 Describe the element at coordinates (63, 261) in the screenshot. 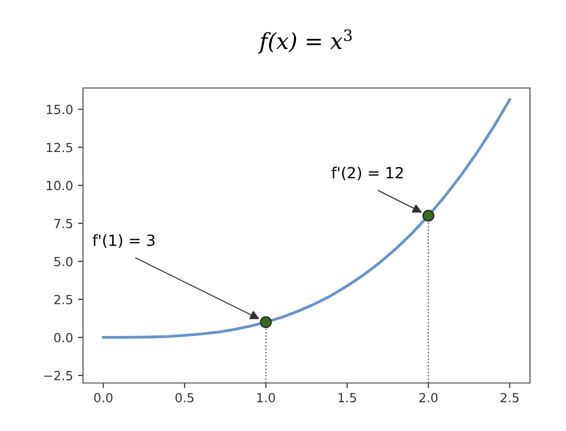

I see `y-tick-label: 5.0` at that location.